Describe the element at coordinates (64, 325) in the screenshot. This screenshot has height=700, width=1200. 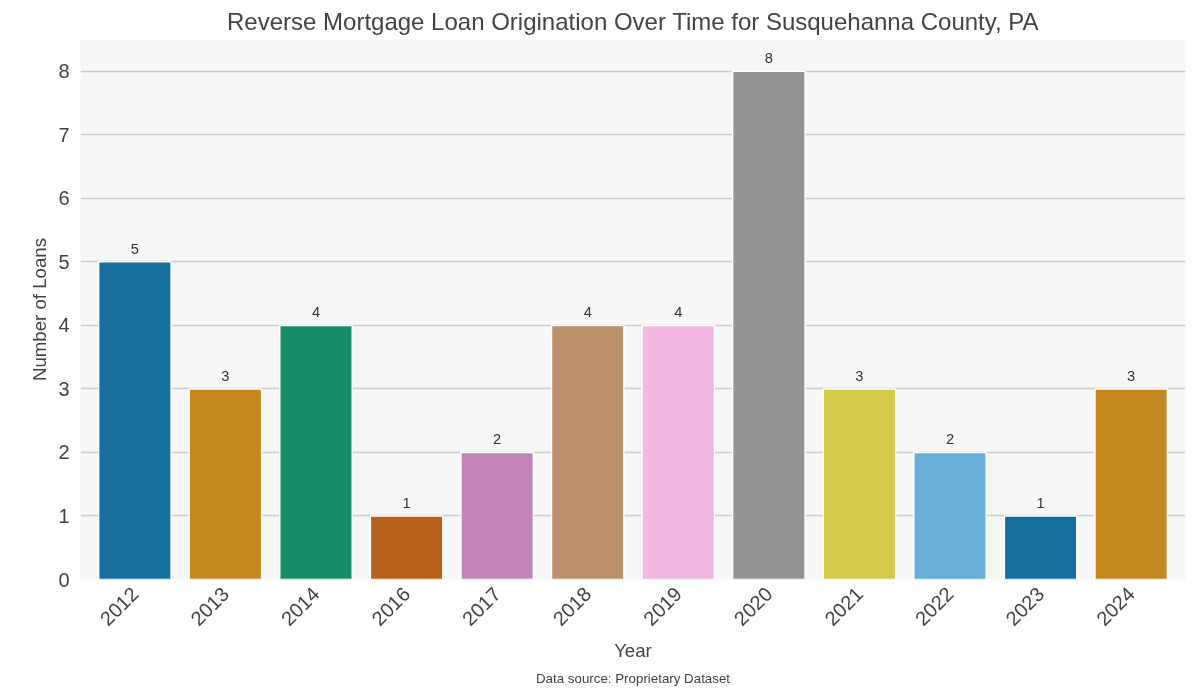
I see `y-tick-label: 4` at that location.